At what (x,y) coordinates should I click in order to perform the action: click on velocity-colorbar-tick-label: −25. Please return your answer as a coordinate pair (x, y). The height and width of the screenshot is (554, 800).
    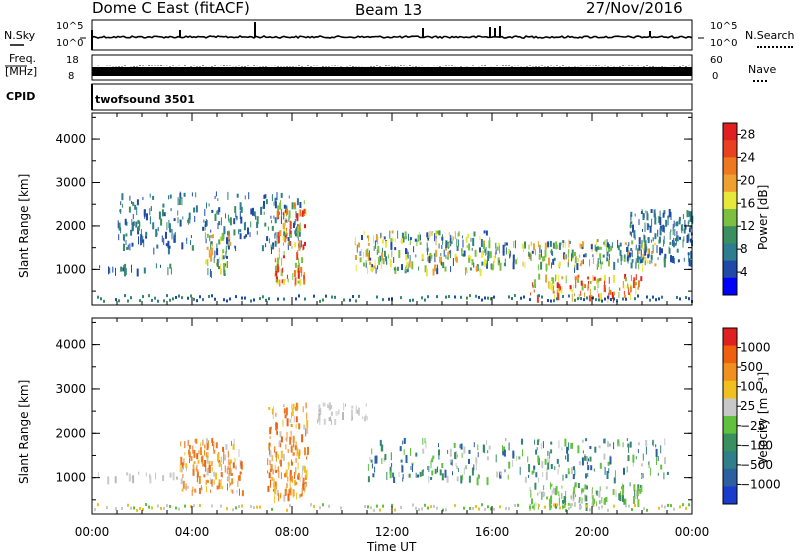
    Looking at the image, I should click on (752, 426).